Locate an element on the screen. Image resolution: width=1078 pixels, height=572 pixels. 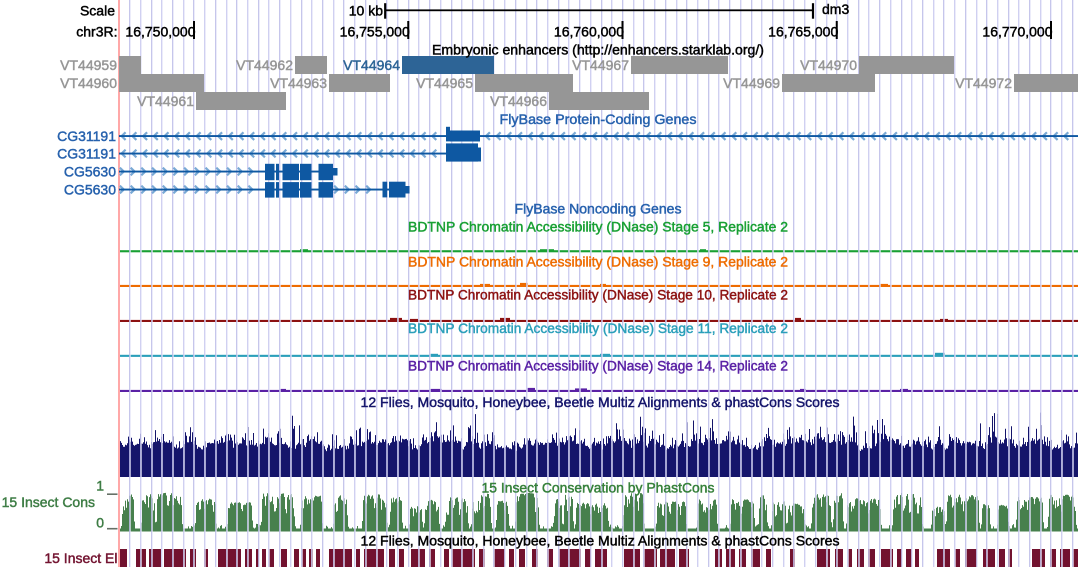
svg-text: 15 Insect Cons is located at coordinates (48, 502).